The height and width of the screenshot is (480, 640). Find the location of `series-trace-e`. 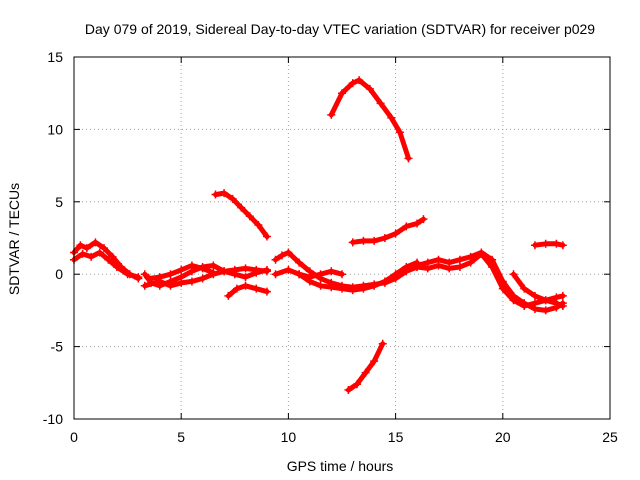

series-trace-e is located at coordinates (181, 272).